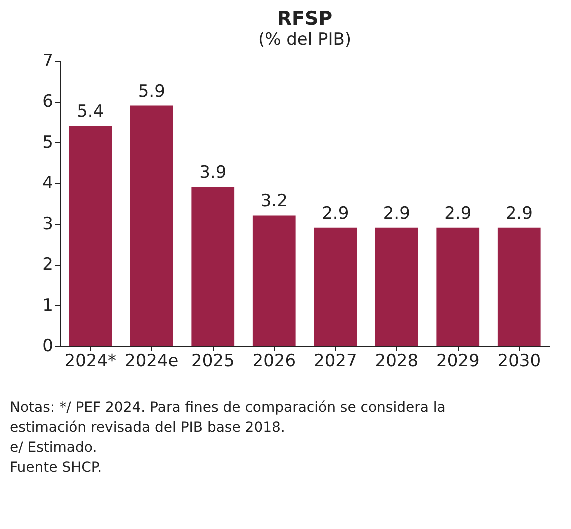 The height and width of the screenshot is (529, 571). Describe the element at coordinates (56, 468) in the screenshot. I see `source-note: Fuente SHCP.` at that location.